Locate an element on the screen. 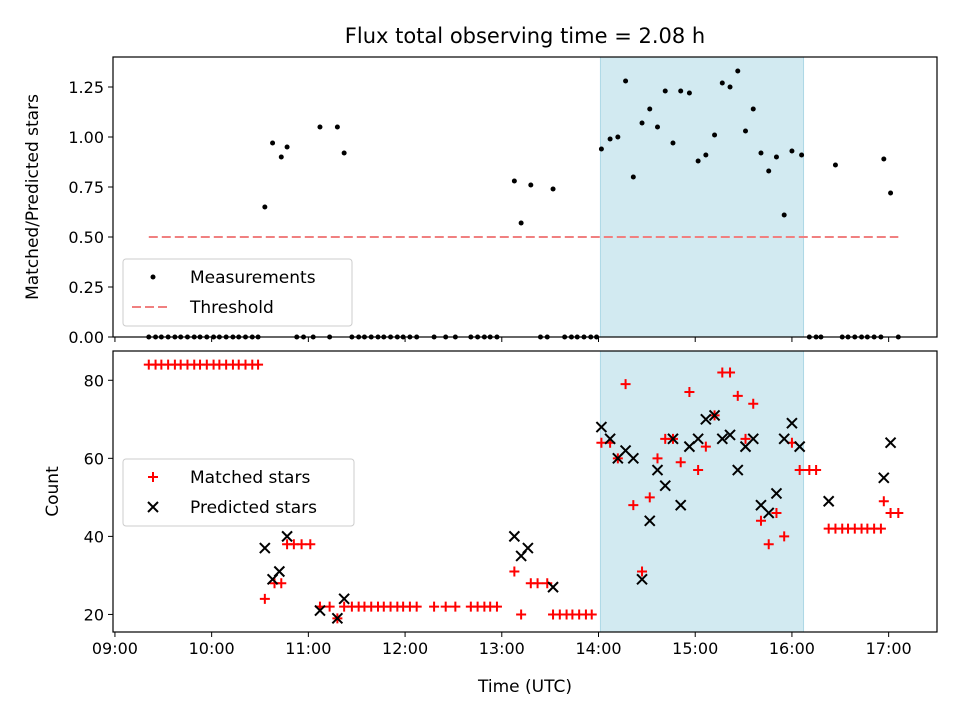 The image size is (960, 720). legend-label: Threshold is located at coordinates (231, 308).